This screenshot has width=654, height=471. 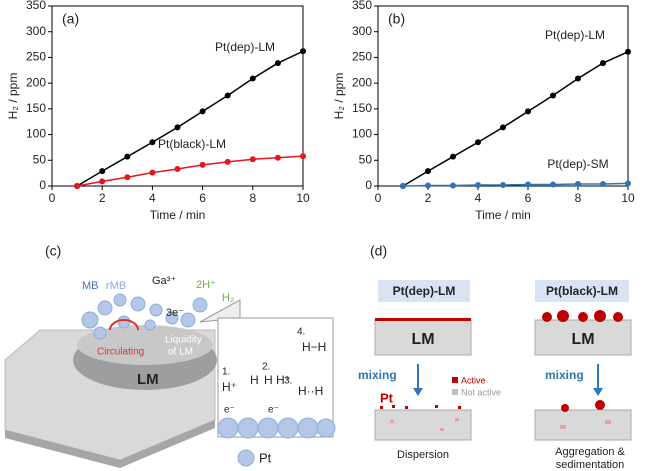 I want to click on label-h2: H₂, so click(x=228, y=298).